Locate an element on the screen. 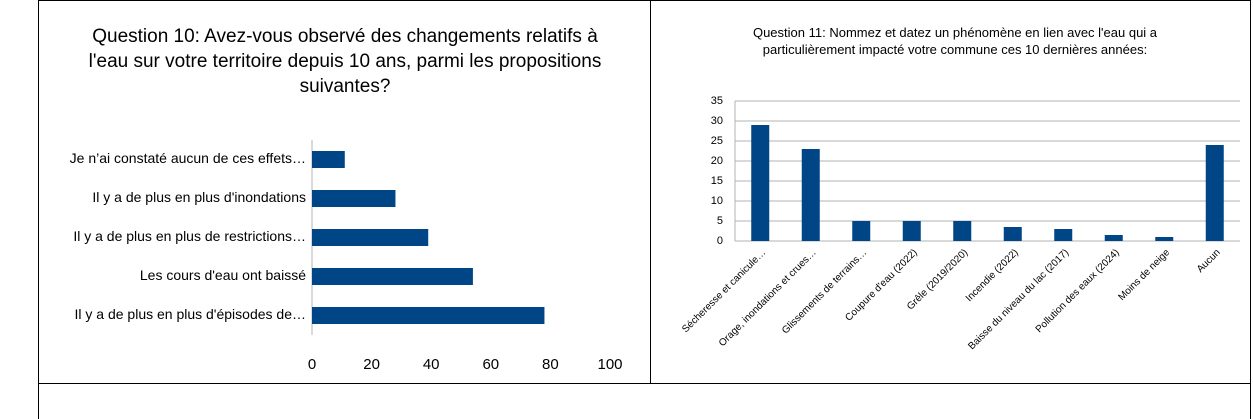 Image resolution: width=1253 pixels, height=419 pixels. x-tick-label: Moins de neige is located at coordinates (1144, 275).